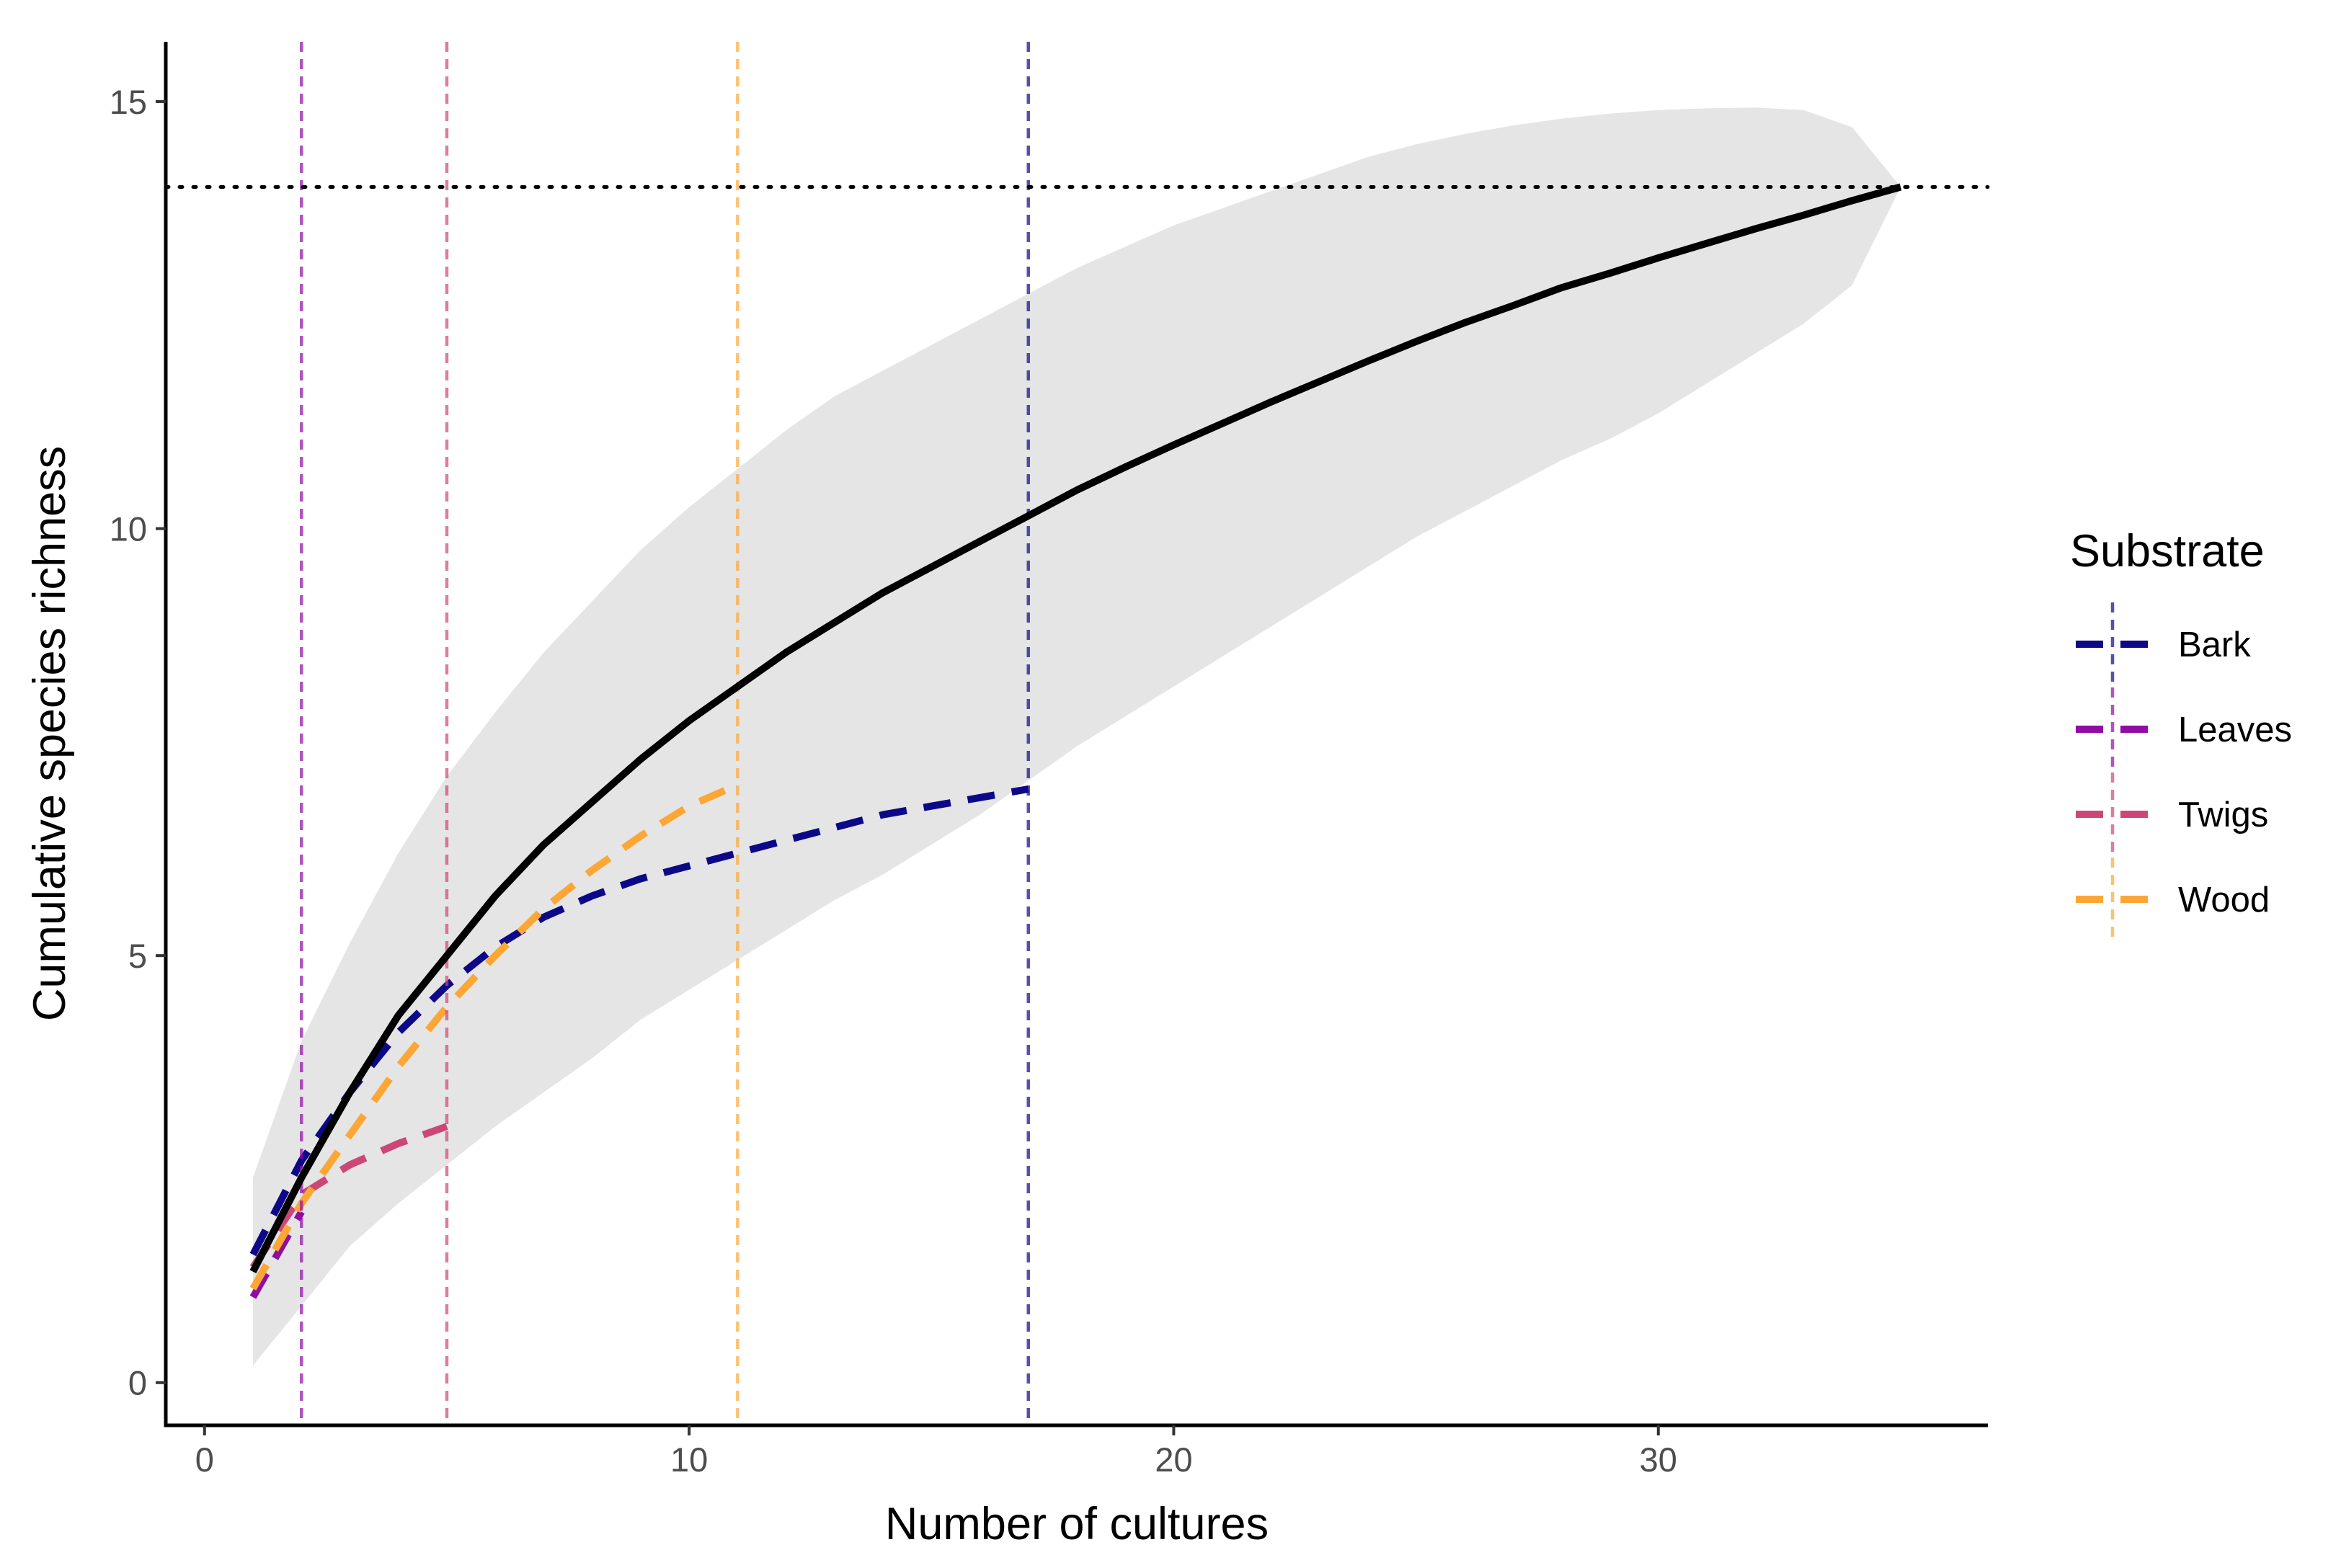  What do you see at coordinates (204, 1459) in the screenshot?
I see `x-tick-label-0: 0` at bounding box center [204, 1459].